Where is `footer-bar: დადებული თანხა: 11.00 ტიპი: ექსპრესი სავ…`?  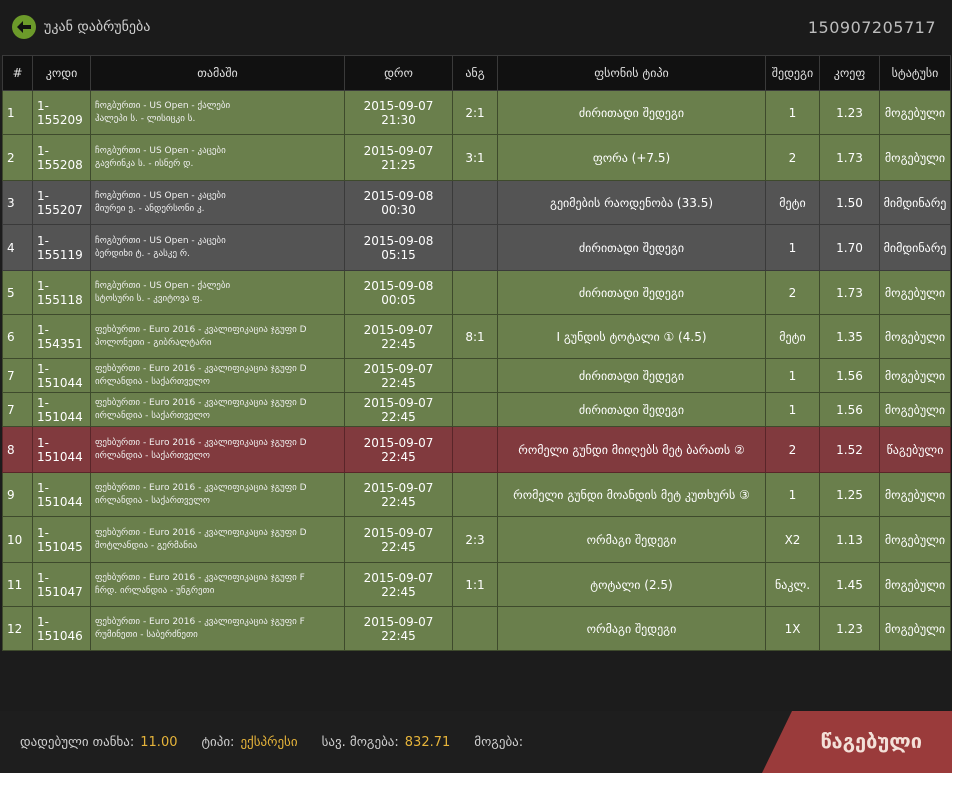
footer-bar: დადებული თანხა: 11.00 ტიპი: ექსპრესი სავ… is located at coordinates (476, 742).